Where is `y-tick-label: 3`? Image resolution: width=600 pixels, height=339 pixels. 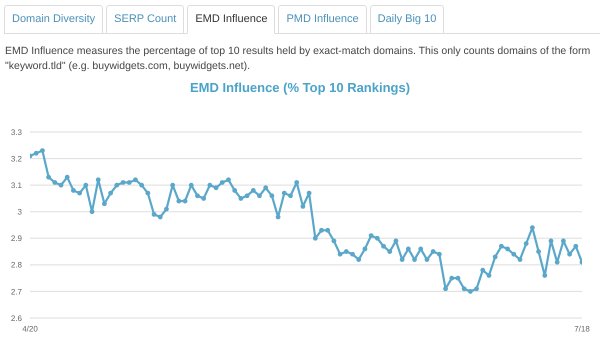 y-tick-label: 3 is located at coordinates (20, 212).